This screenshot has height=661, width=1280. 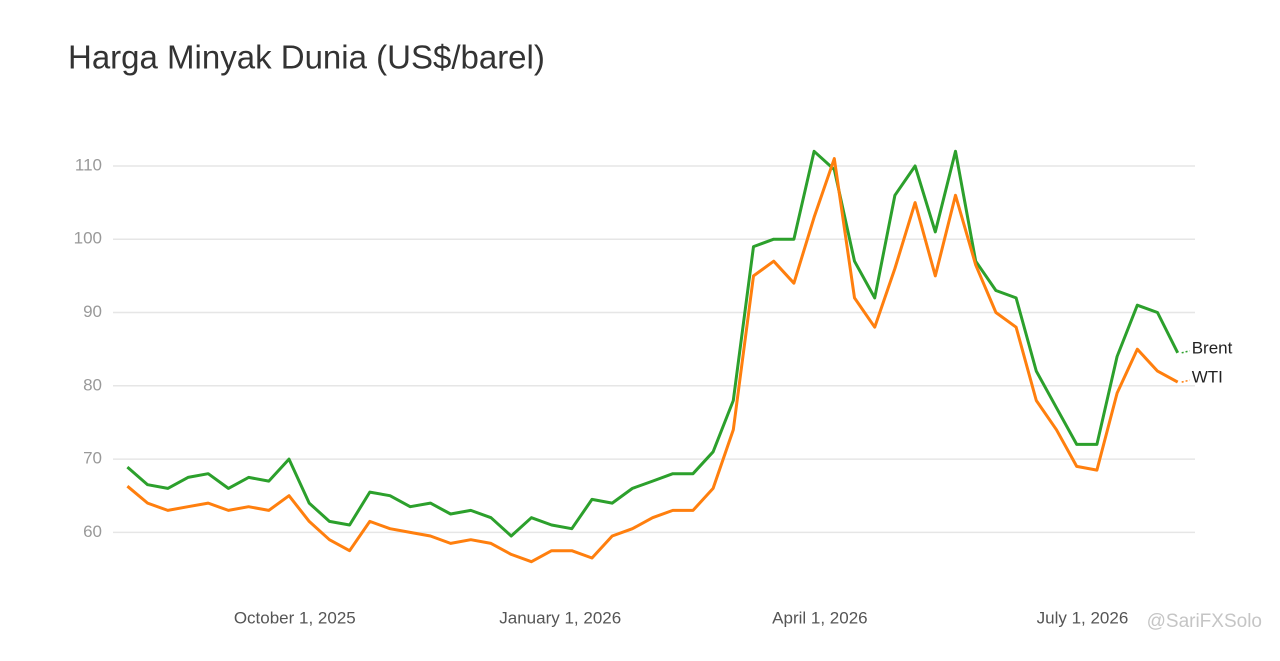 What do you see at coordinates (1207, 377) in the screenshot?
I see `series-label: WTI` at bounding box center [1207, 377].